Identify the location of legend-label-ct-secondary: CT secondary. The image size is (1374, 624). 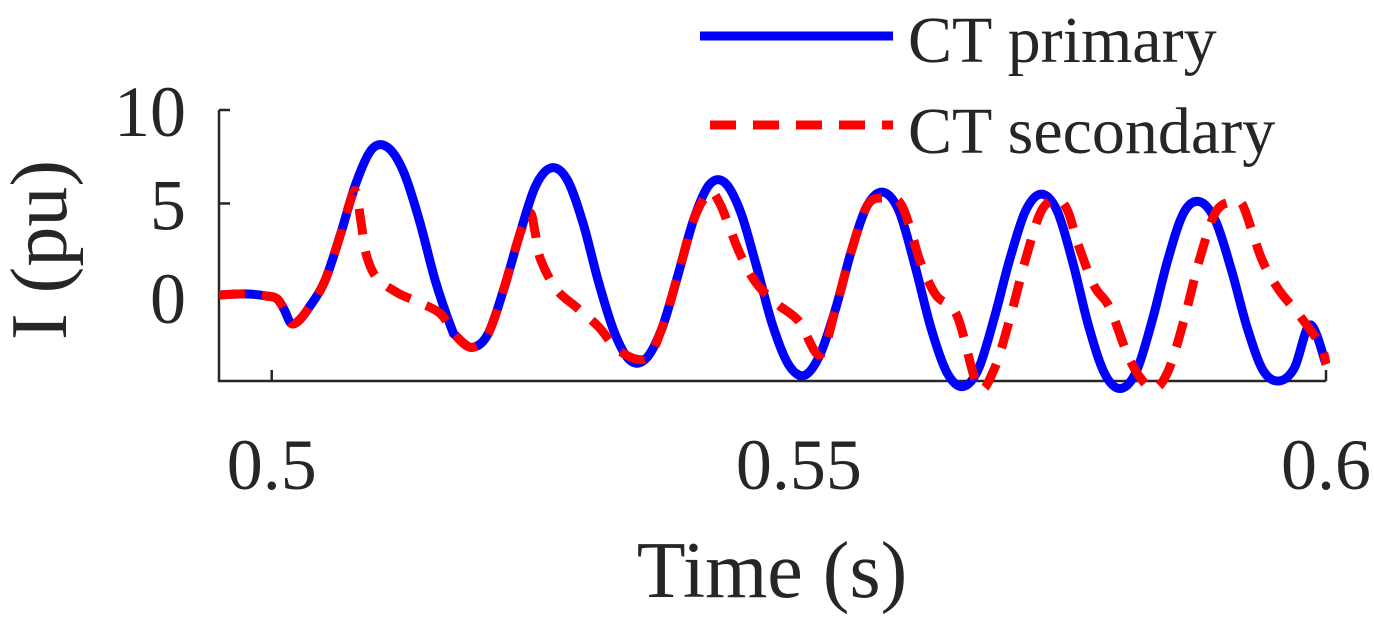
(1091, 131).